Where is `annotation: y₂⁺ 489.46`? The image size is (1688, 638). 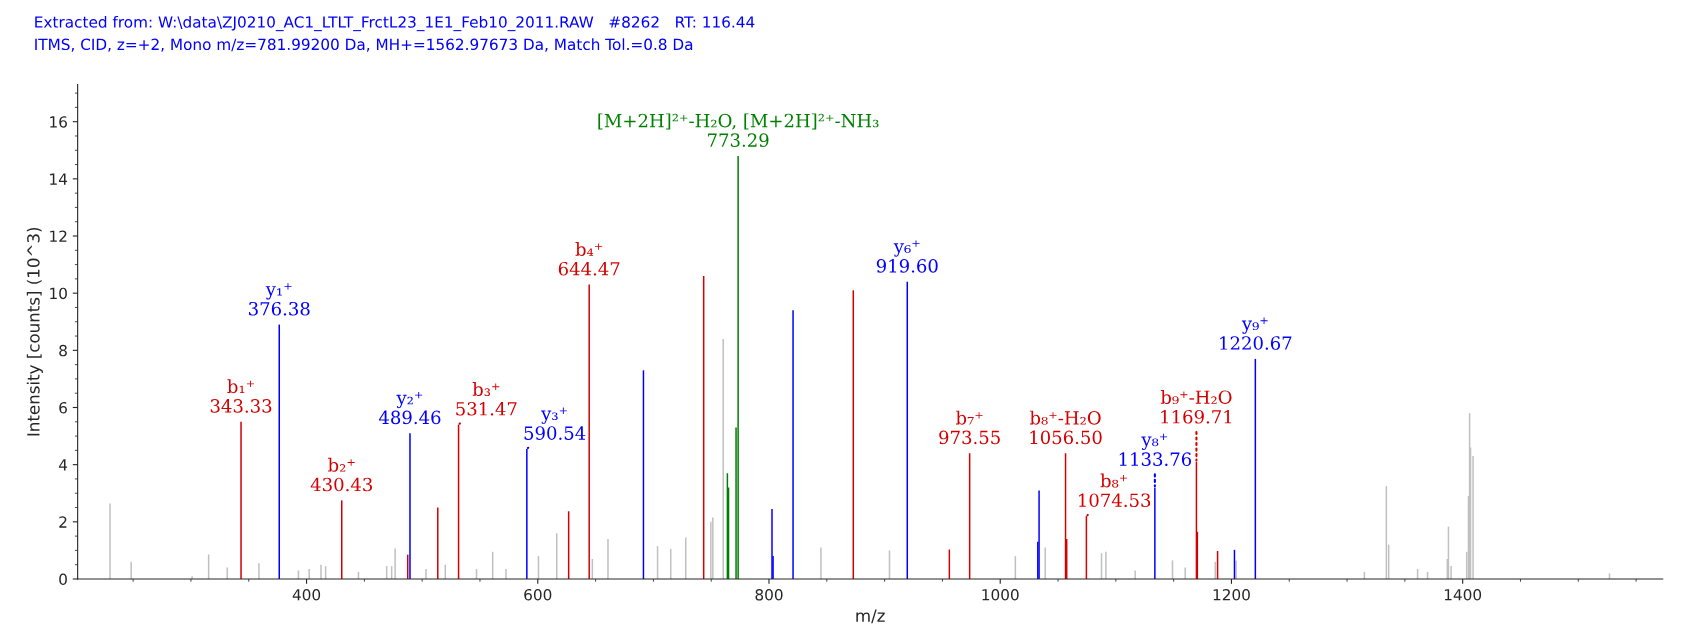
annotation: y₂⁺ 489.46 is located at coordinates (409, 408).